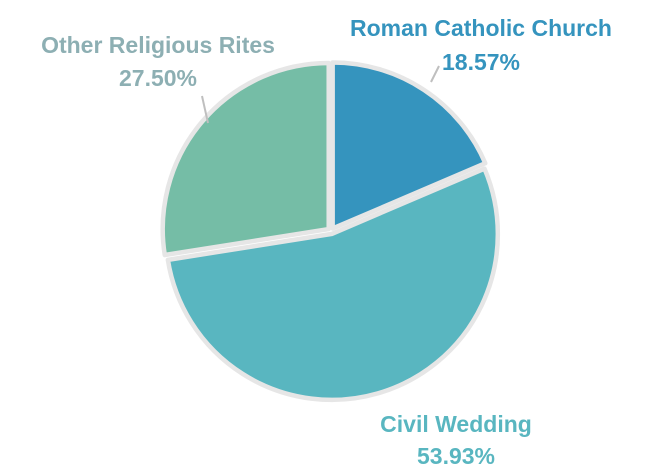 The height and width of the screenshot is (467, 657). Describe the element at coordinates (158, 45) in the screenshot. I see `slice-label-other-religious-rites: Other Religious Rites` at that location.